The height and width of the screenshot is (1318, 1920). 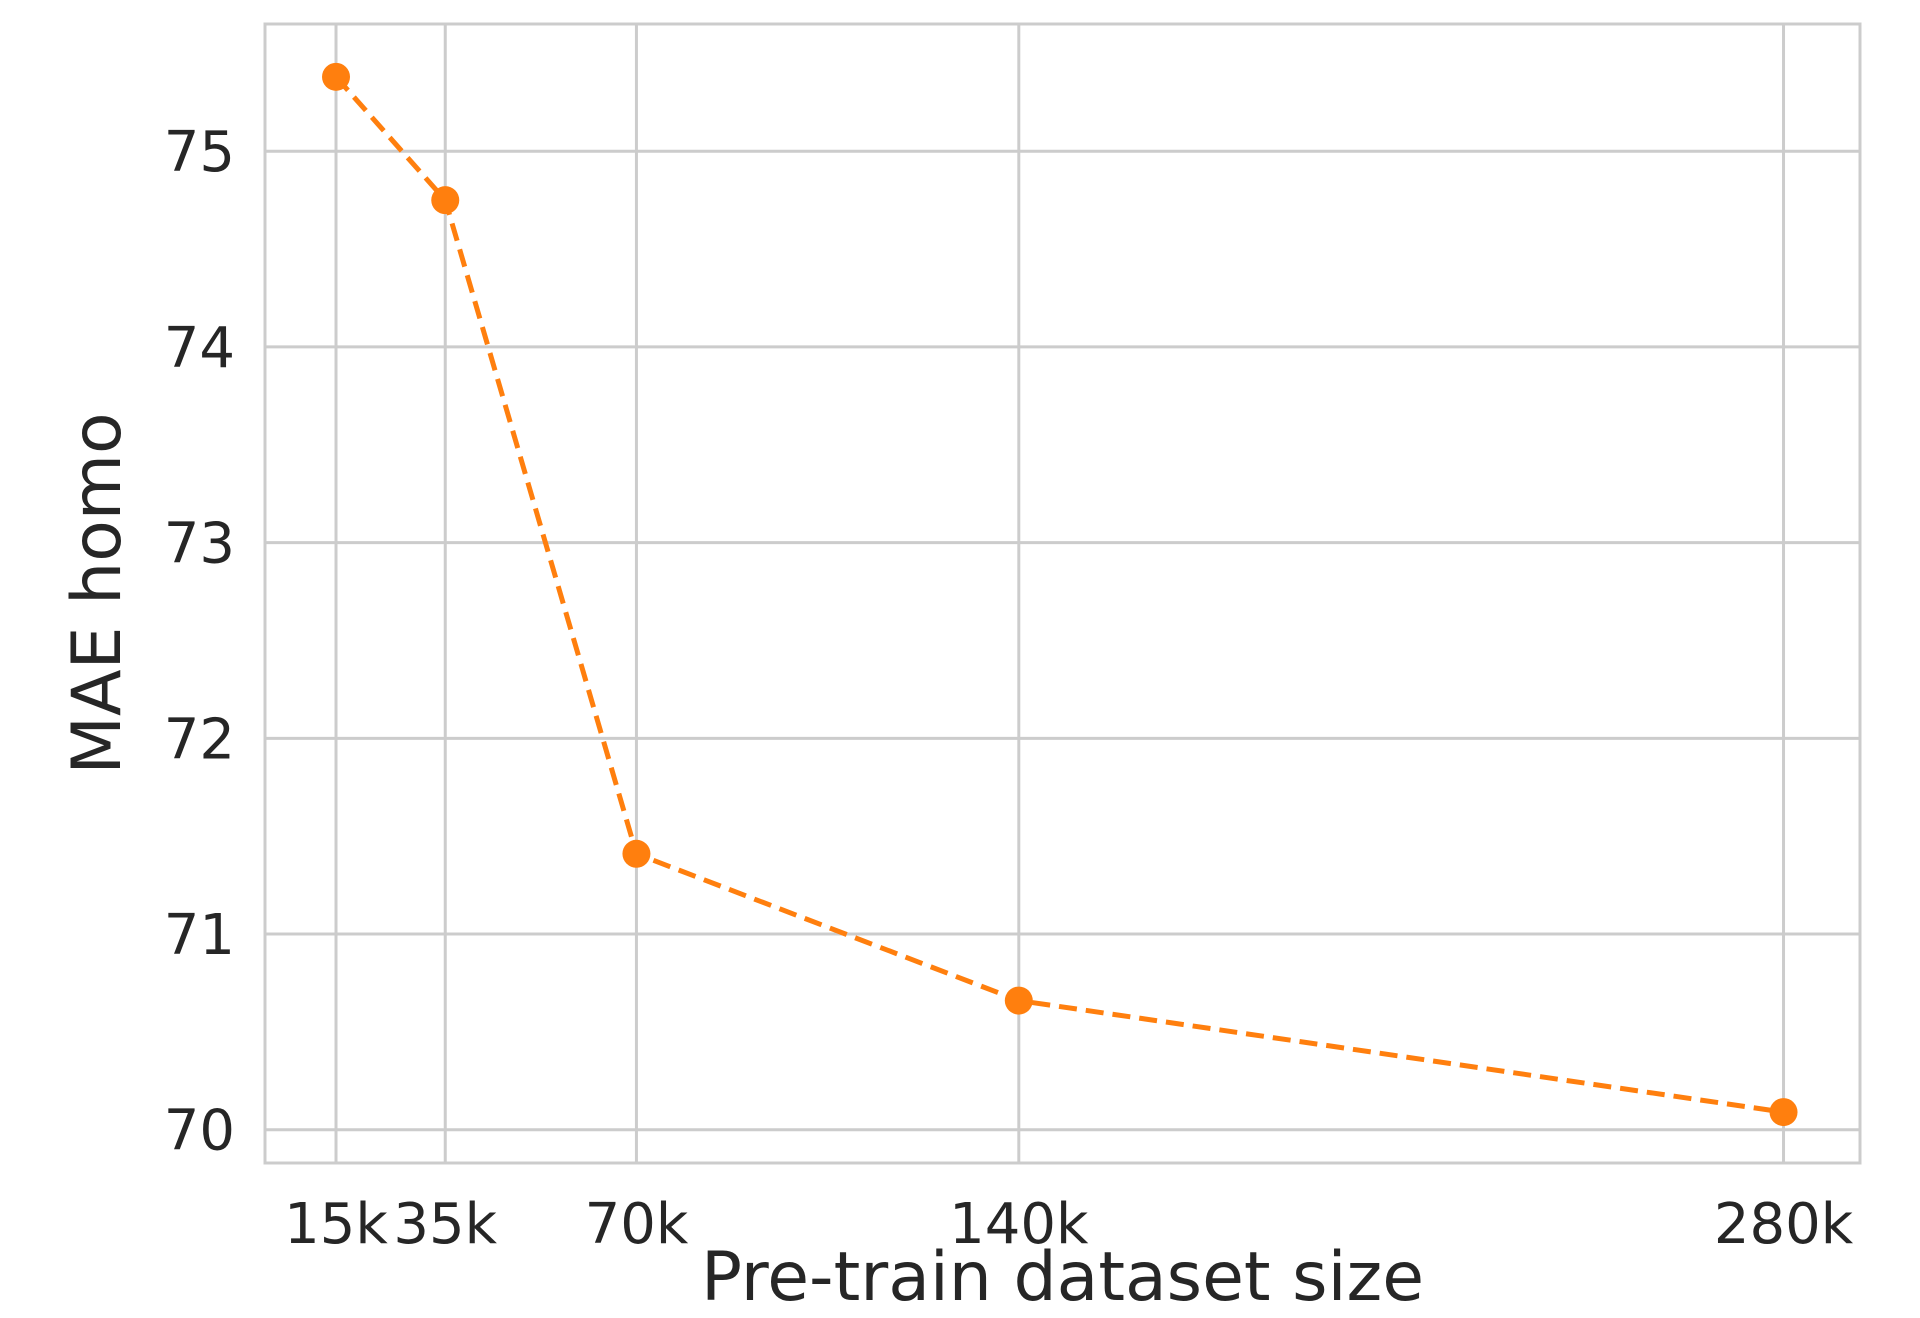 What do you see at coordinates (199, 642) in the screenshot?
I see `y-axis-ticks: 70 71 72 73 74 75` at bounding box center [199, 642].